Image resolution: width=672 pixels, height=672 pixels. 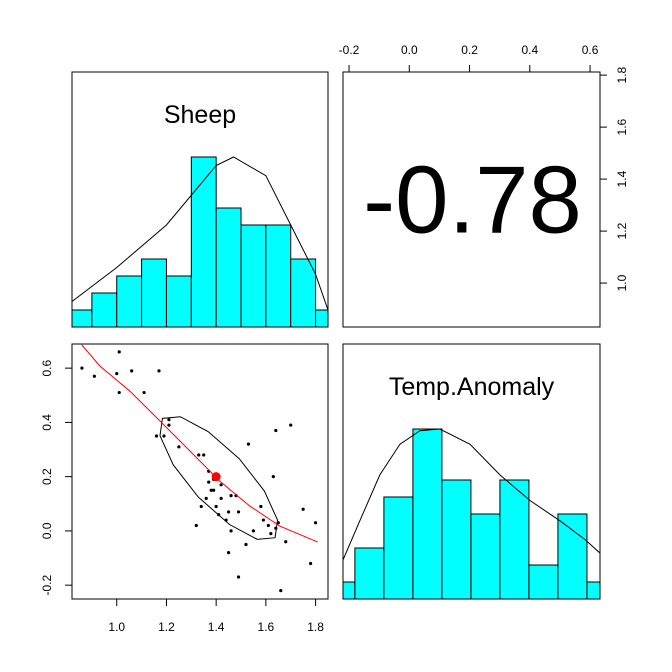 I want to click on x-tick-label: 1.8, so click(x=315, y=627).